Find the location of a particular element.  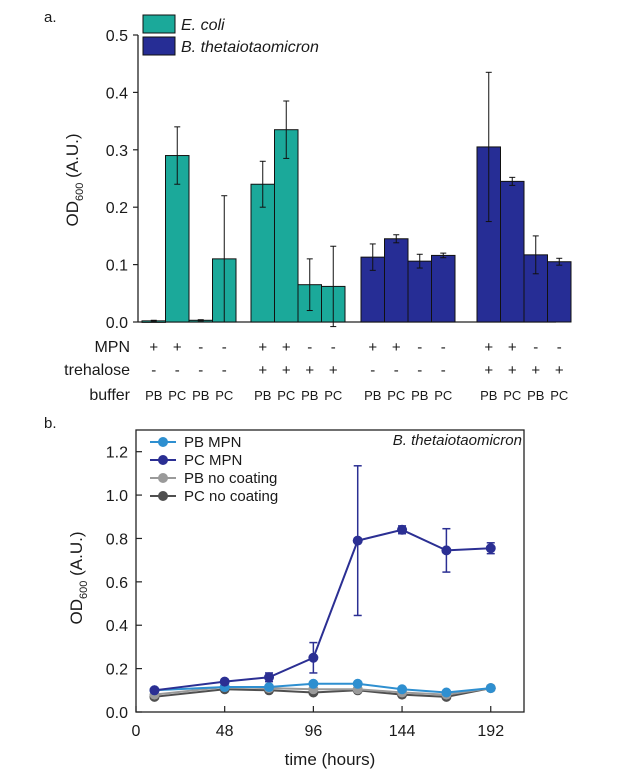

panel-b-x-tick-label: 0 is located at coordinates (136, 731).